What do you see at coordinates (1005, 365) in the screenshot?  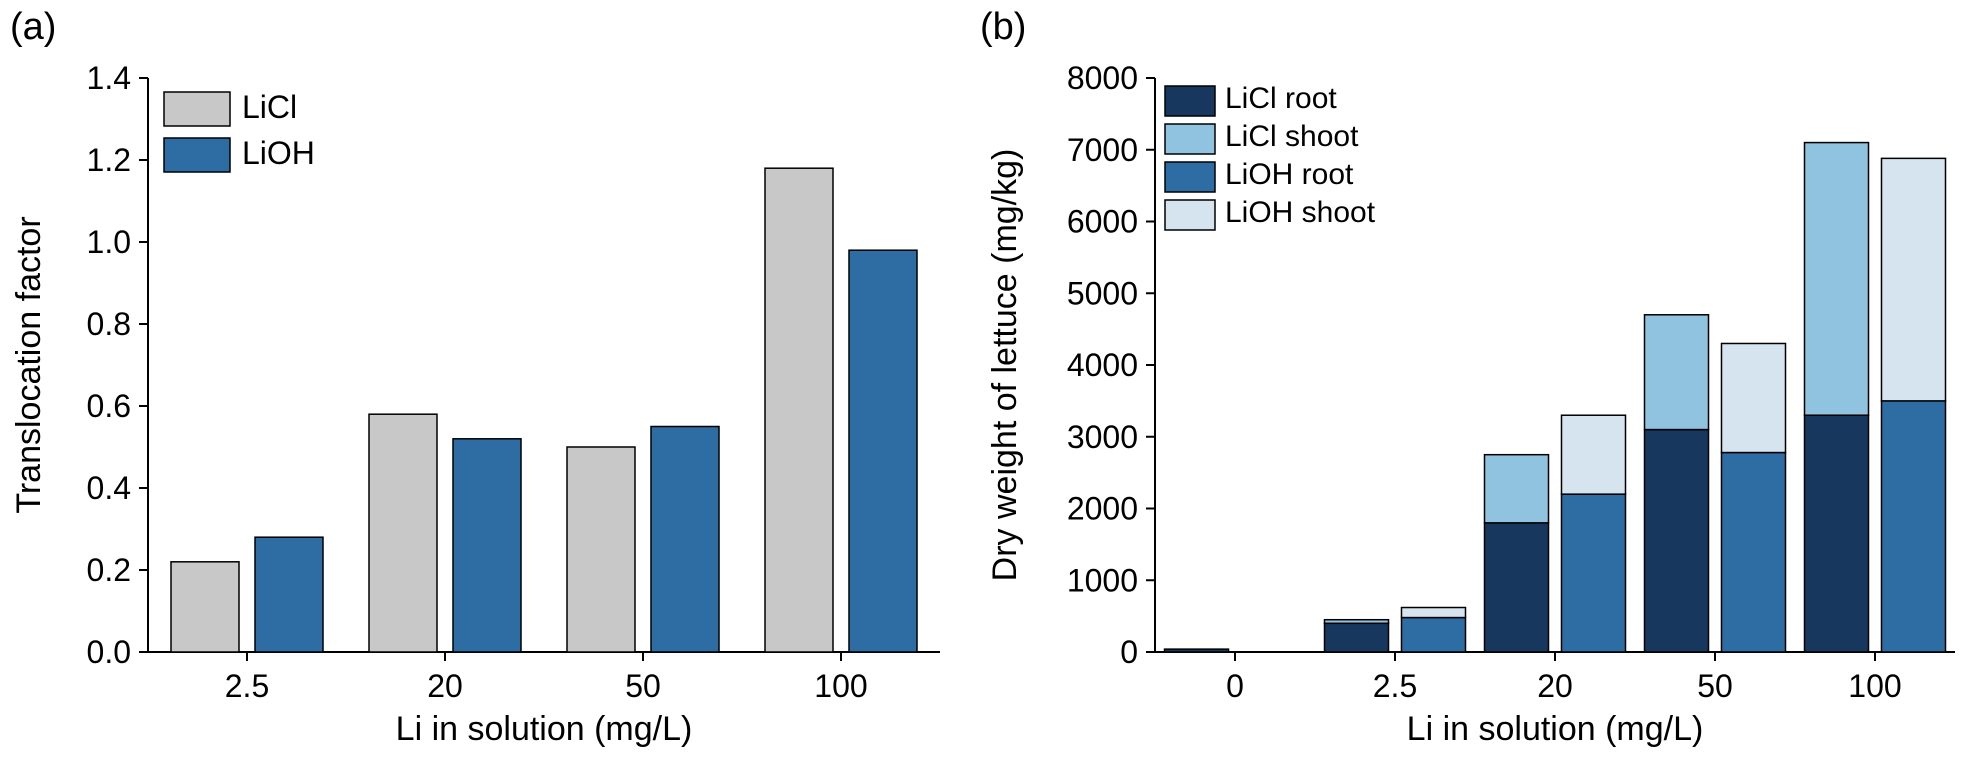 I see `y-axis-label: Dry weight of lettuce (mg/kg)` at bounding box center [1005, 365].